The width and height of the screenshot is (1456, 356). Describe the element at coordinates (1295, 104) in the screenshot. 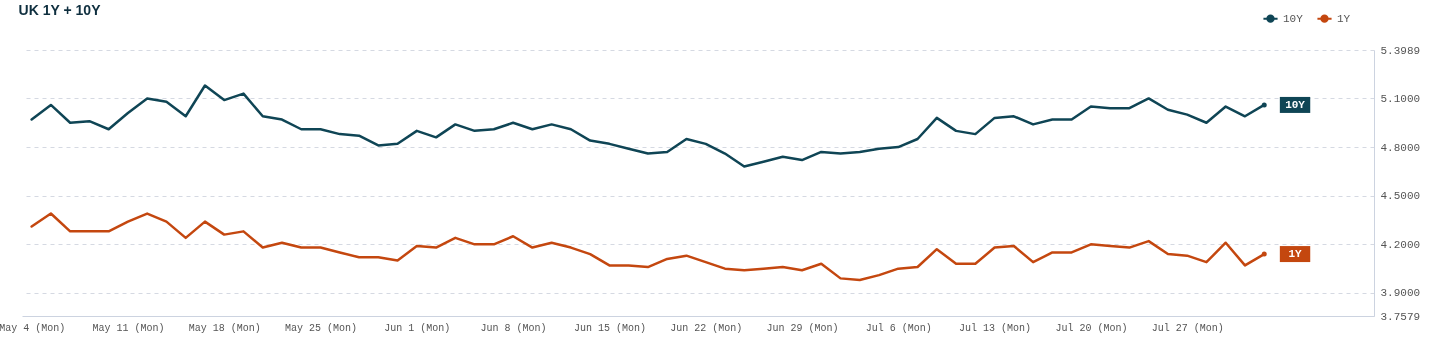

I see `text: 10Y` at that location.